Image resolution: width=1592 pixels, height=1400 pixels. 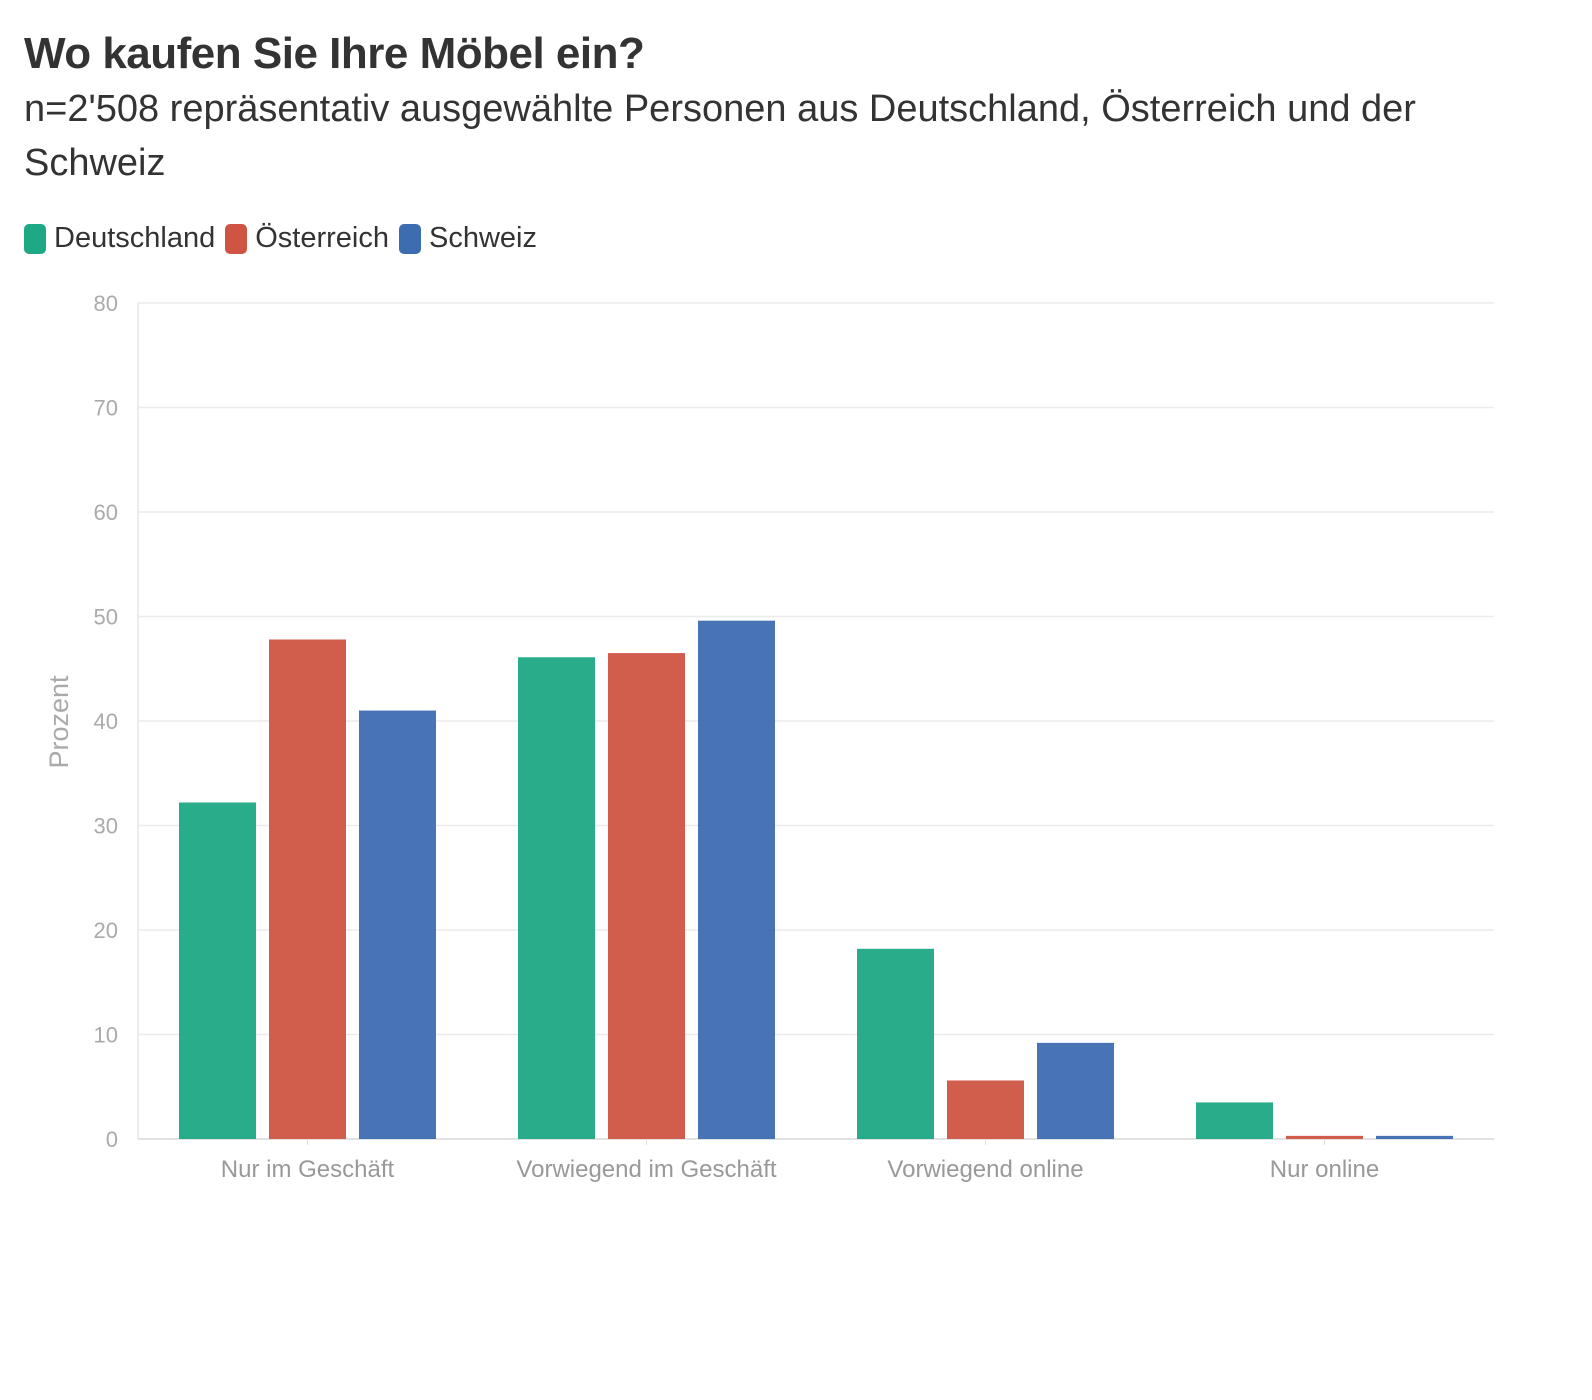 I want to click on legend-label-oesterreich: Österreich, so click(x=322, y=238).